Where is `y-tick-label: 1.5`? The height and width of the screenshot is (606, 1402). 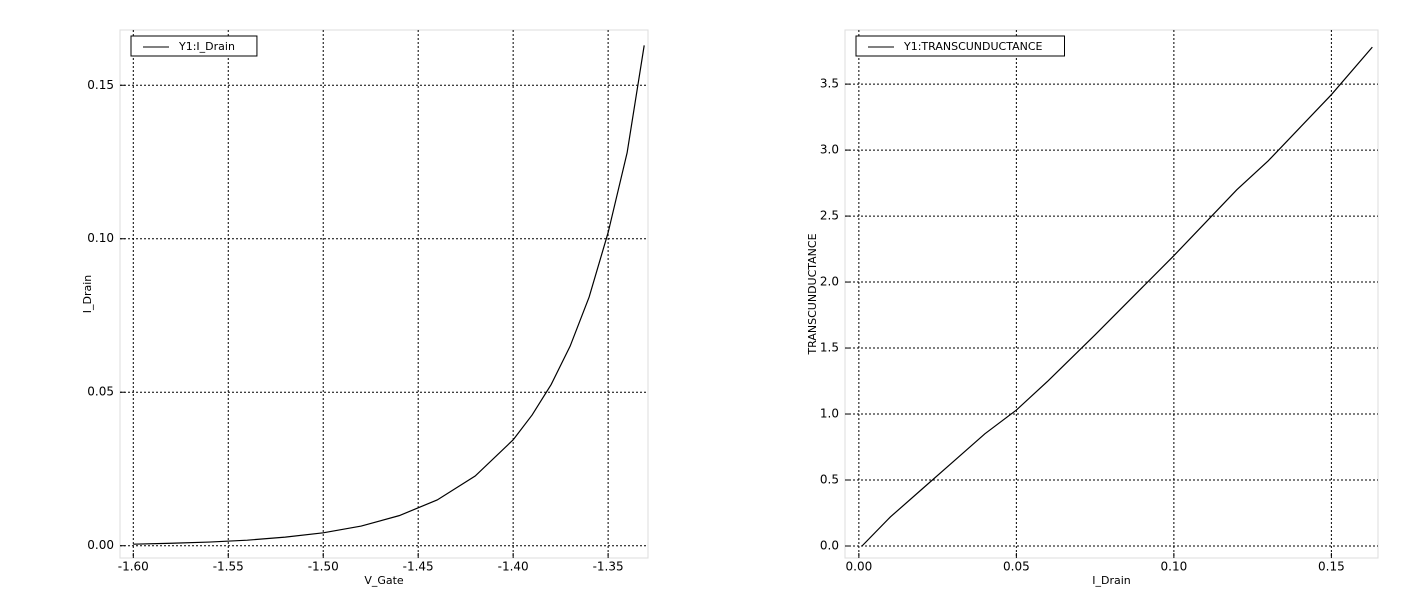 y-tick-label: 1.5 is located at coordinates (829, 348).